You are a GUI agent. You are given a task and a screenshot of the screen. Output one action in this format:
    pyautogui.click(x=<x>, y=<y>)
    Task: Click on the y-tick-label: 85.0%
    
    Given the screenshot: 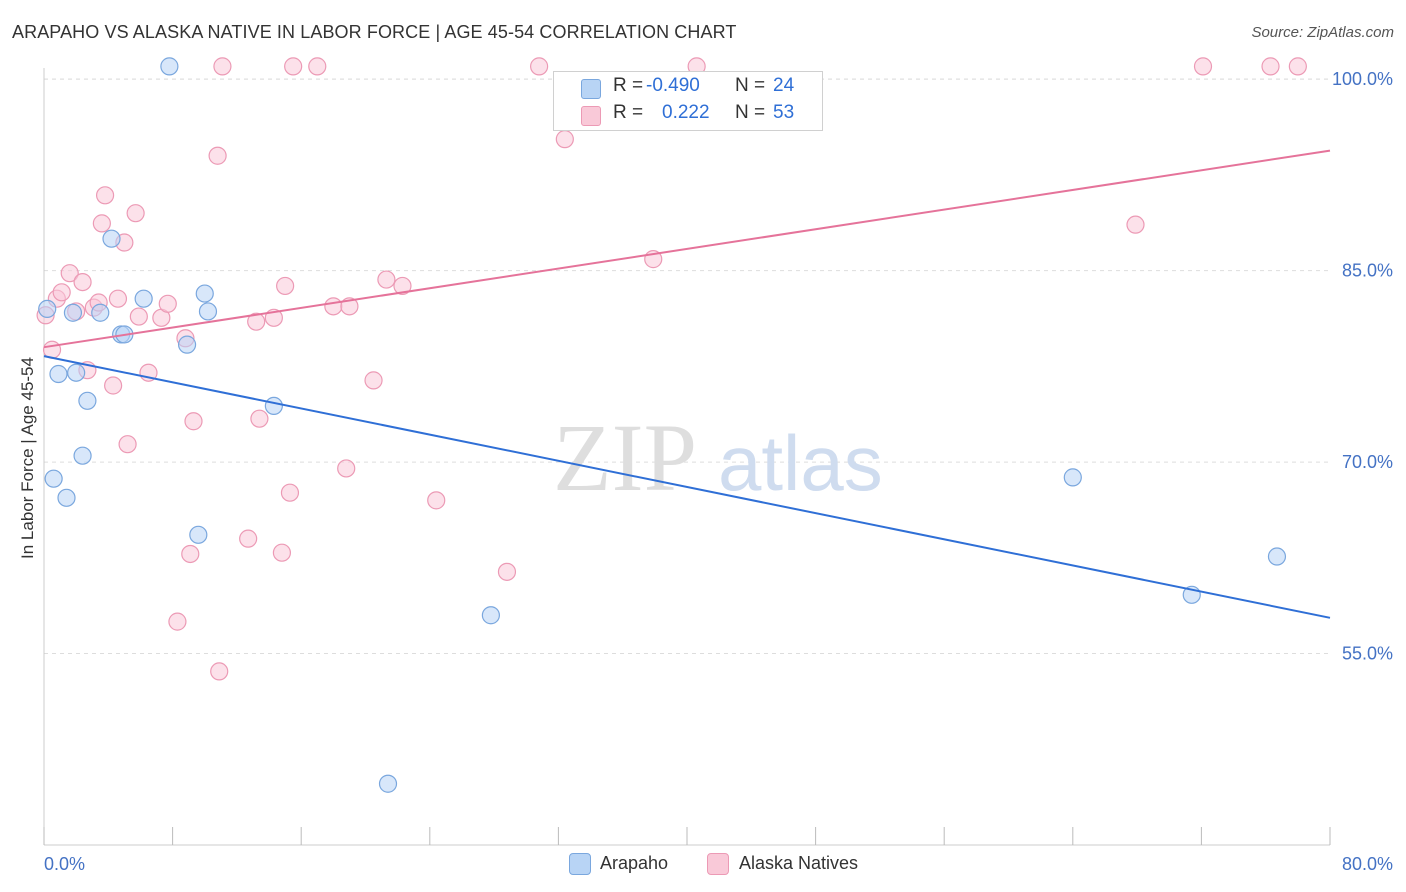 What is the action you would take?
    pyautogui.click(x=1367, y=271)
    